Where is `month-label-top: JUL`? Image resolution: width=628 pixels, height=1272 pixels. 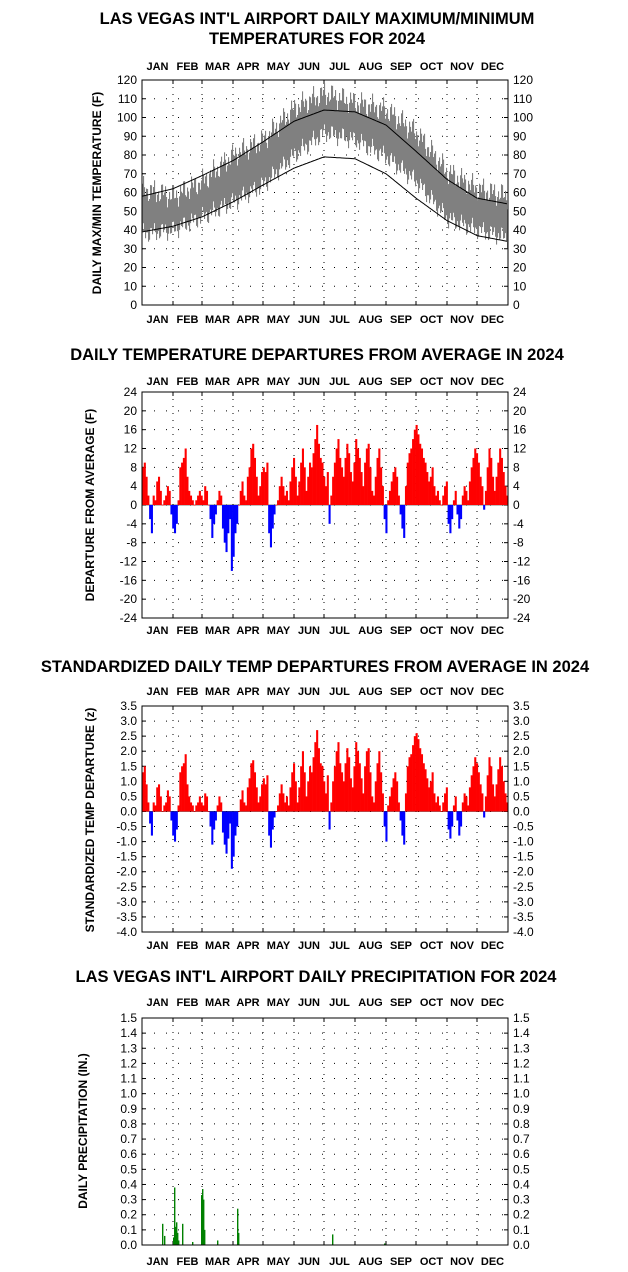
month-label-top: JUL is located at coordinates (339, 692).